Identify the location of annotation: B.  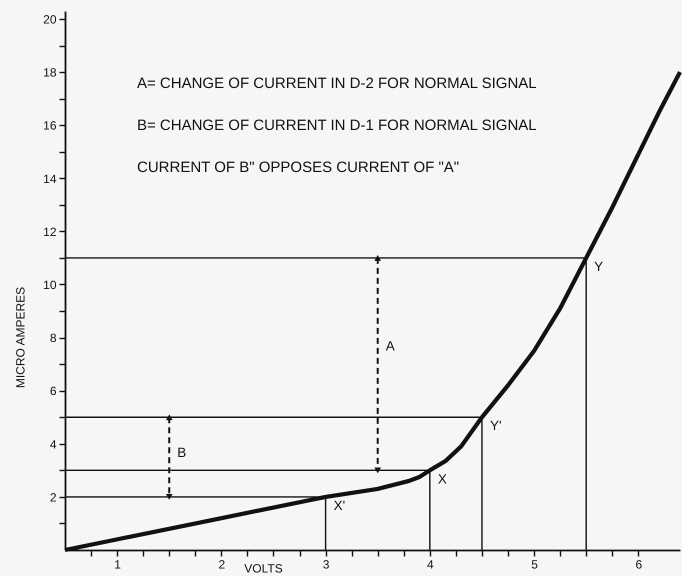
(181, 452).